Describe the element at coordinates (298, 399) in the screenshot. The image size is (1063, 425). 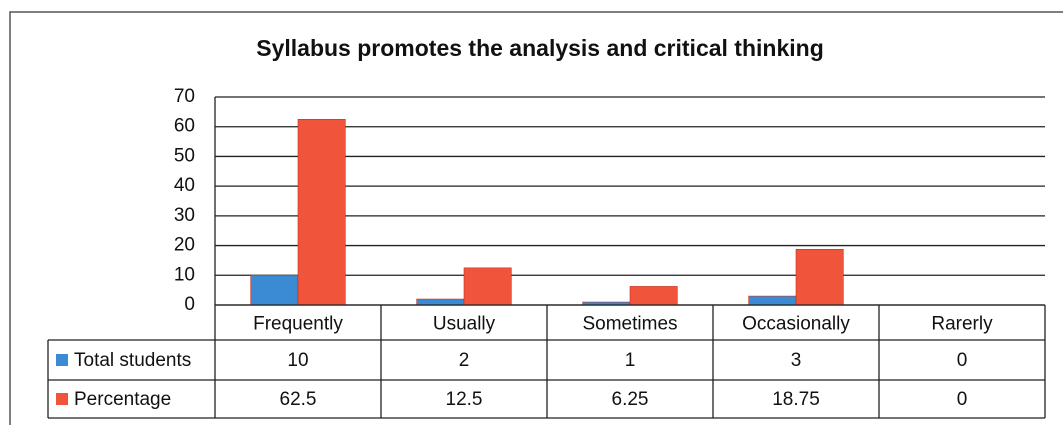
I see `table-cell: 62.5` at that location.